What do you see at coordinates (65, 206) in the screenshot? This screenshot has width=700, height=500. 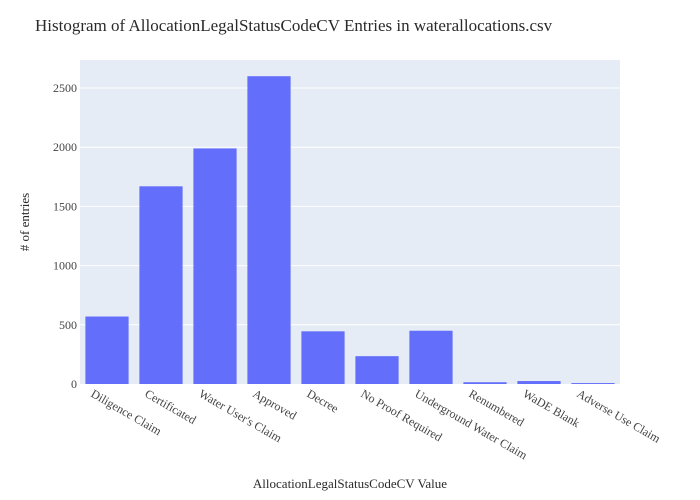 I see `y-tick-label: 1500` at bounding box center [65, 206].